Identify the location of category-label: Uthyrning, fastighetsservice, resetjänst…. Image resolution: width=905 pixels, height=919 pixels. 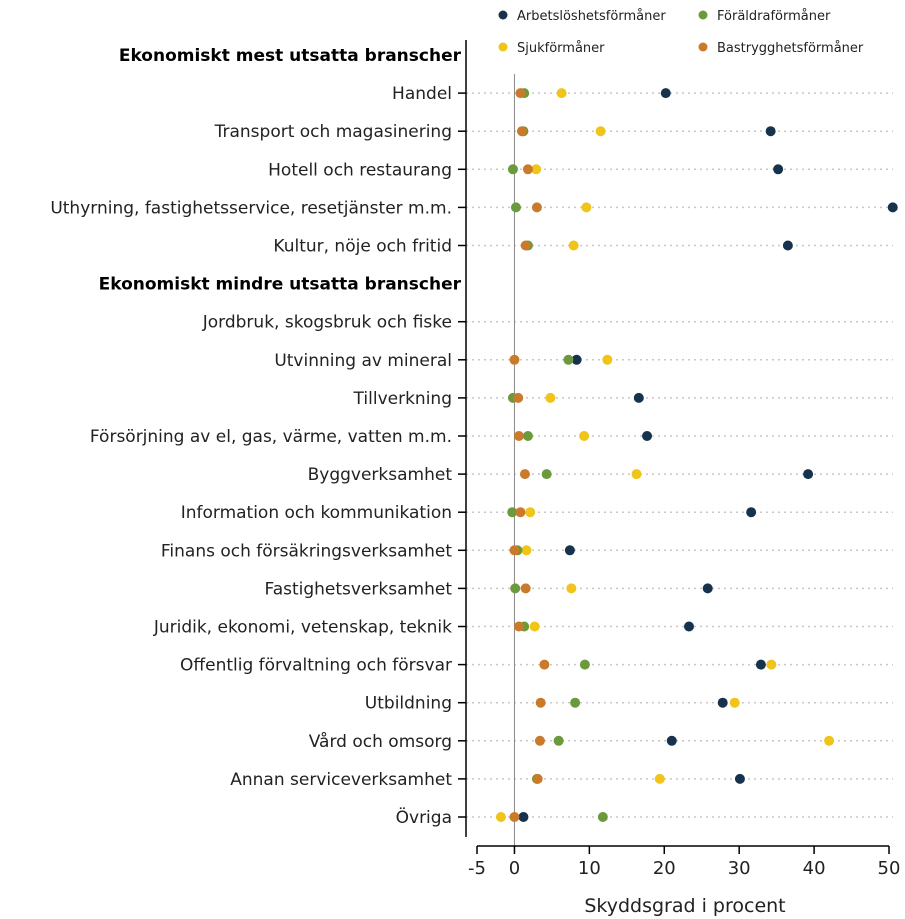
(251, 208).